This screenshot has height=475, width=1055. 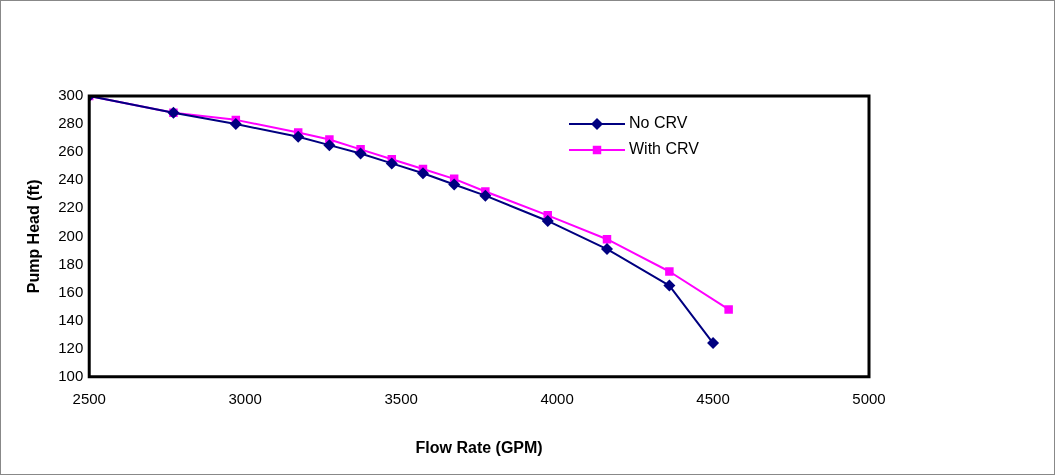 What do you see at coordinates (71, 291) in the screenshot?
I see `y-tick-label: 160` at bounding box center [71, 291].